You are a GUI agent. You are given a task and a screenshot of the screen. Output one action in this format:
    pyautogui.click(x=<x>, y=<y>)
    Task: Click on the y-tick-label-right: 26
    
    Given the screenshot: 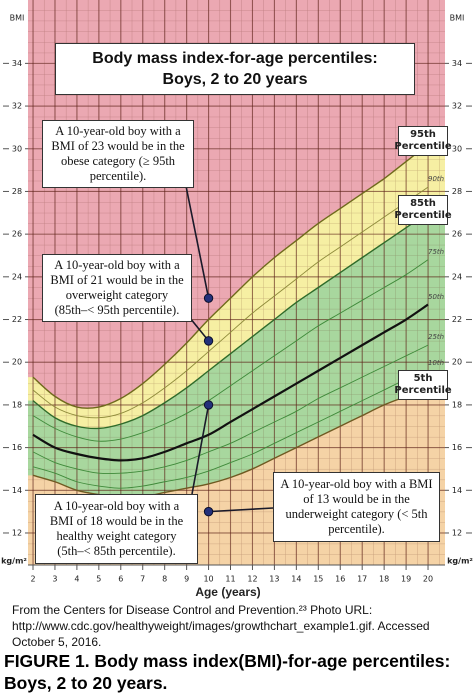 What is the action you would take?
    pyautogui.click(x=457, y=234)
    